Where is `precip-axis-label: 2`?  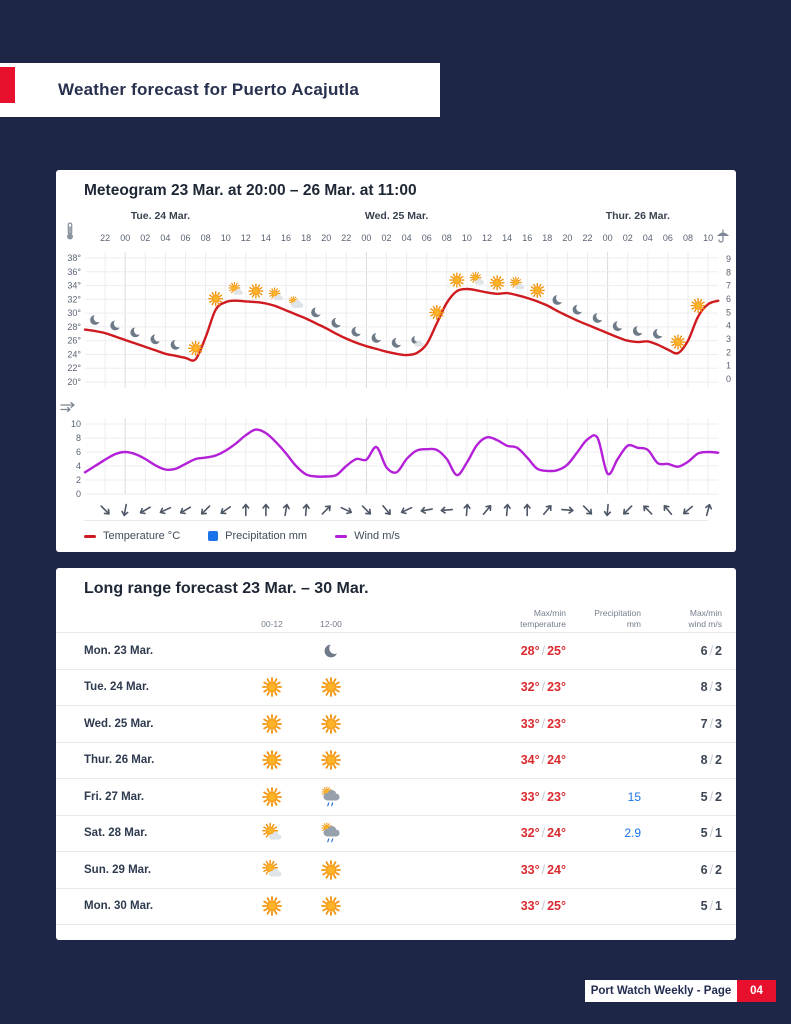
precip-axis-label: 2 is located at coordinates (728, 352).